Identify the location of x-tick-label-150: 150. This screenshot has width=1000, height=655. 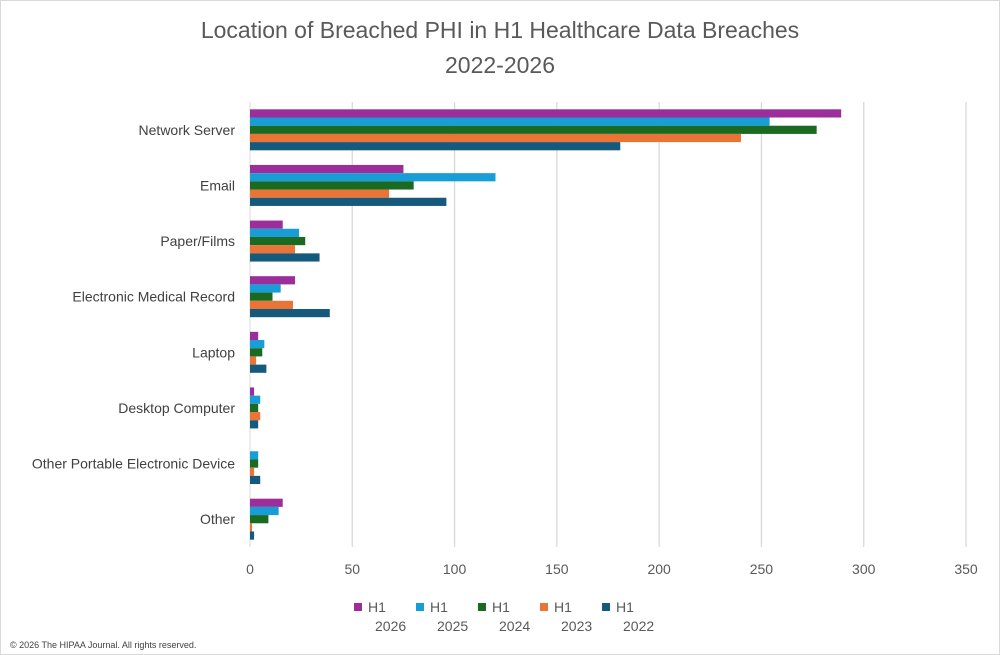
(557, 569).